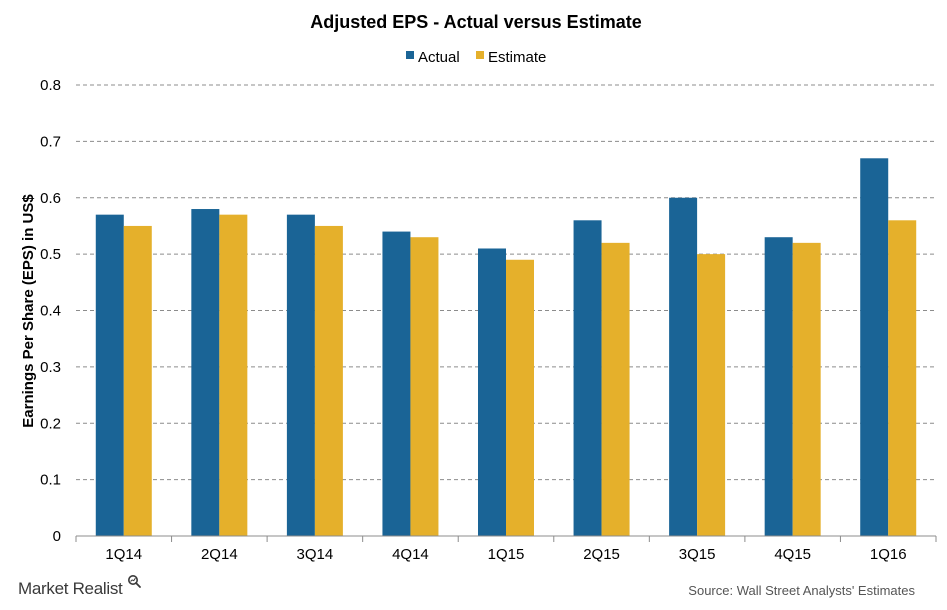  Describe the element at coordinates (683, 366) in the screenshot. I see `bar-actual-3q15` at that location.